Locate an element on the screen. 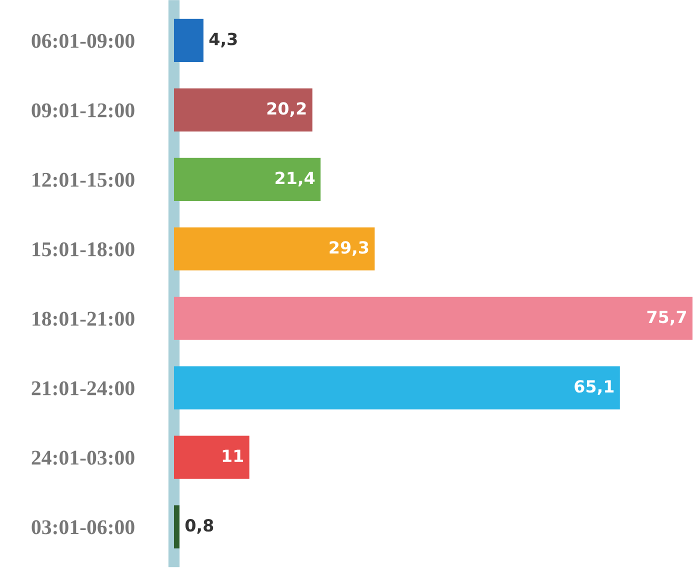 This screenshot has height=573, width=696. y-tick-label: 12:01-15:00 is located at coordinates (83, 179).